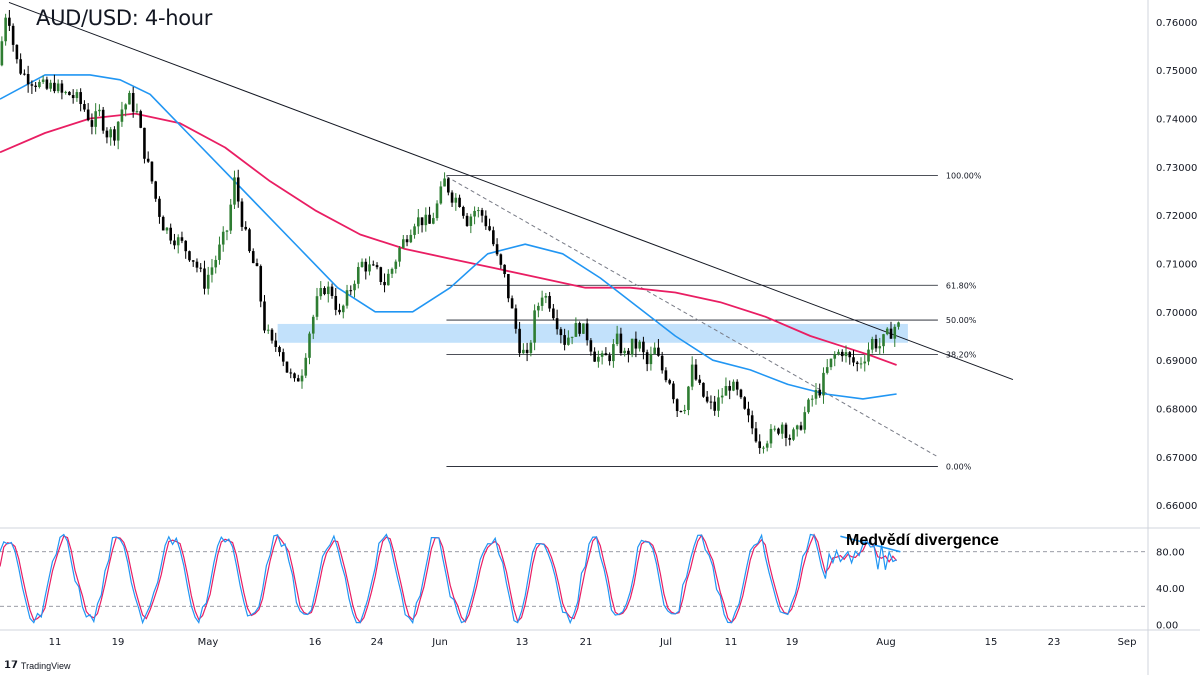 Image resolution: width=1200 pixels, height=675 pixels. I want to click on price-tick-label: 0.67000, so click(1176, 458).